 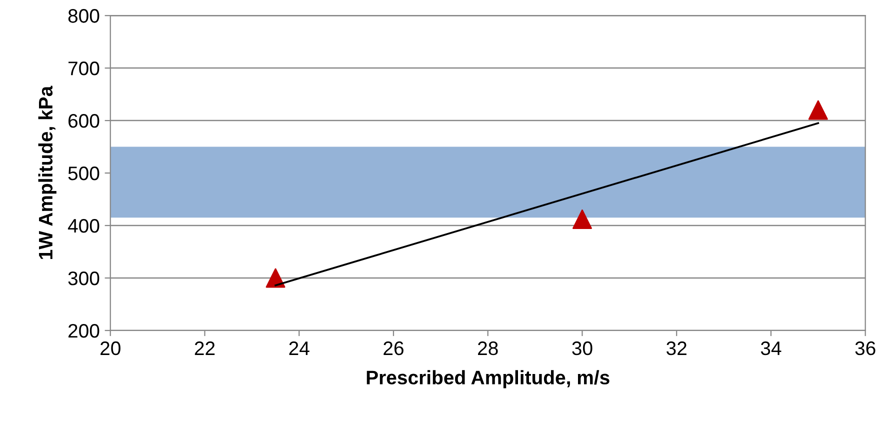 I want to click on y-tick-label: 400, so click(x=84, y=225).